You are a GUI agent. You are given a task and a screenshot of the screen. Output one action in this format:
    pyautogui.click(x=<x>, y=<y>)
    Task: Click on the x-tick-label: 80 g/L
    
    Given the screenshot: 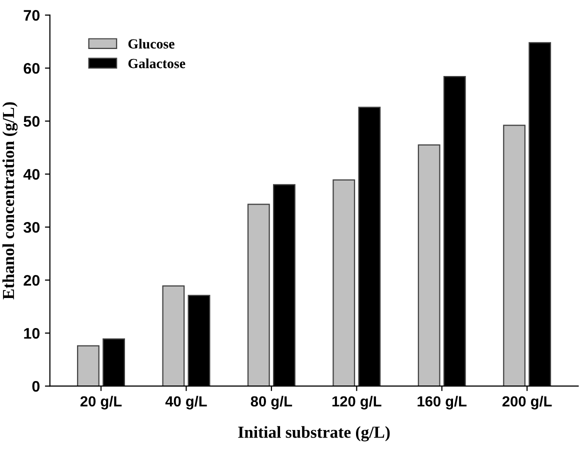 What is the action you would take?
    pyautogui.click(x=271, y=403)
    